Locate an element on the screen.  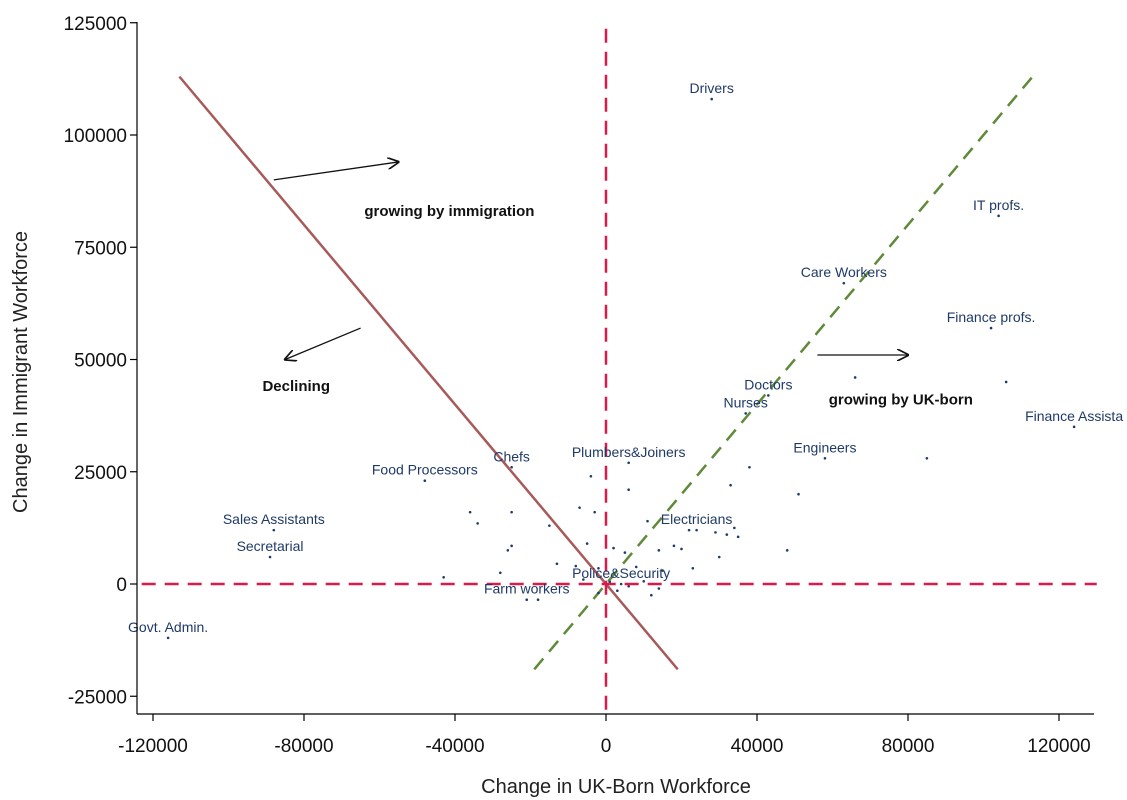
point-label: Plumbers&Joiners is located at coordinates (629, 452).